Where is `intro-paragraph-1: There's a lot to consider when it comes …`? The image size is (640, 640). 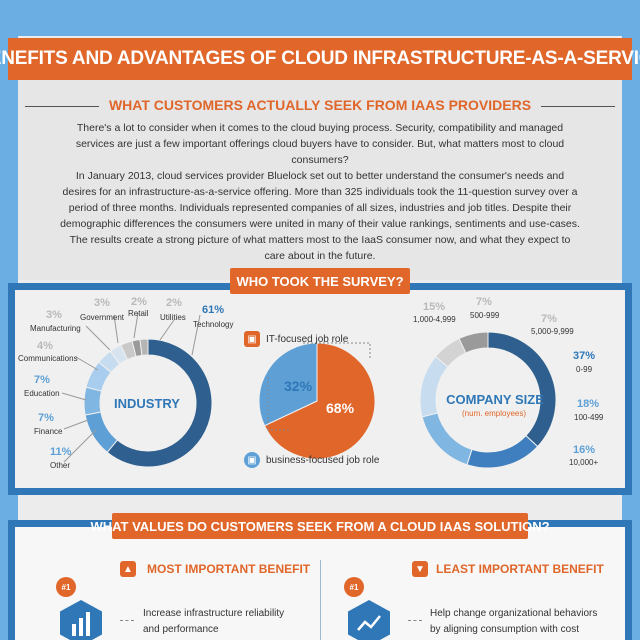
intro-paragraph-1: There's a lot to consider when it comes … is located at coordinates (320, 144).